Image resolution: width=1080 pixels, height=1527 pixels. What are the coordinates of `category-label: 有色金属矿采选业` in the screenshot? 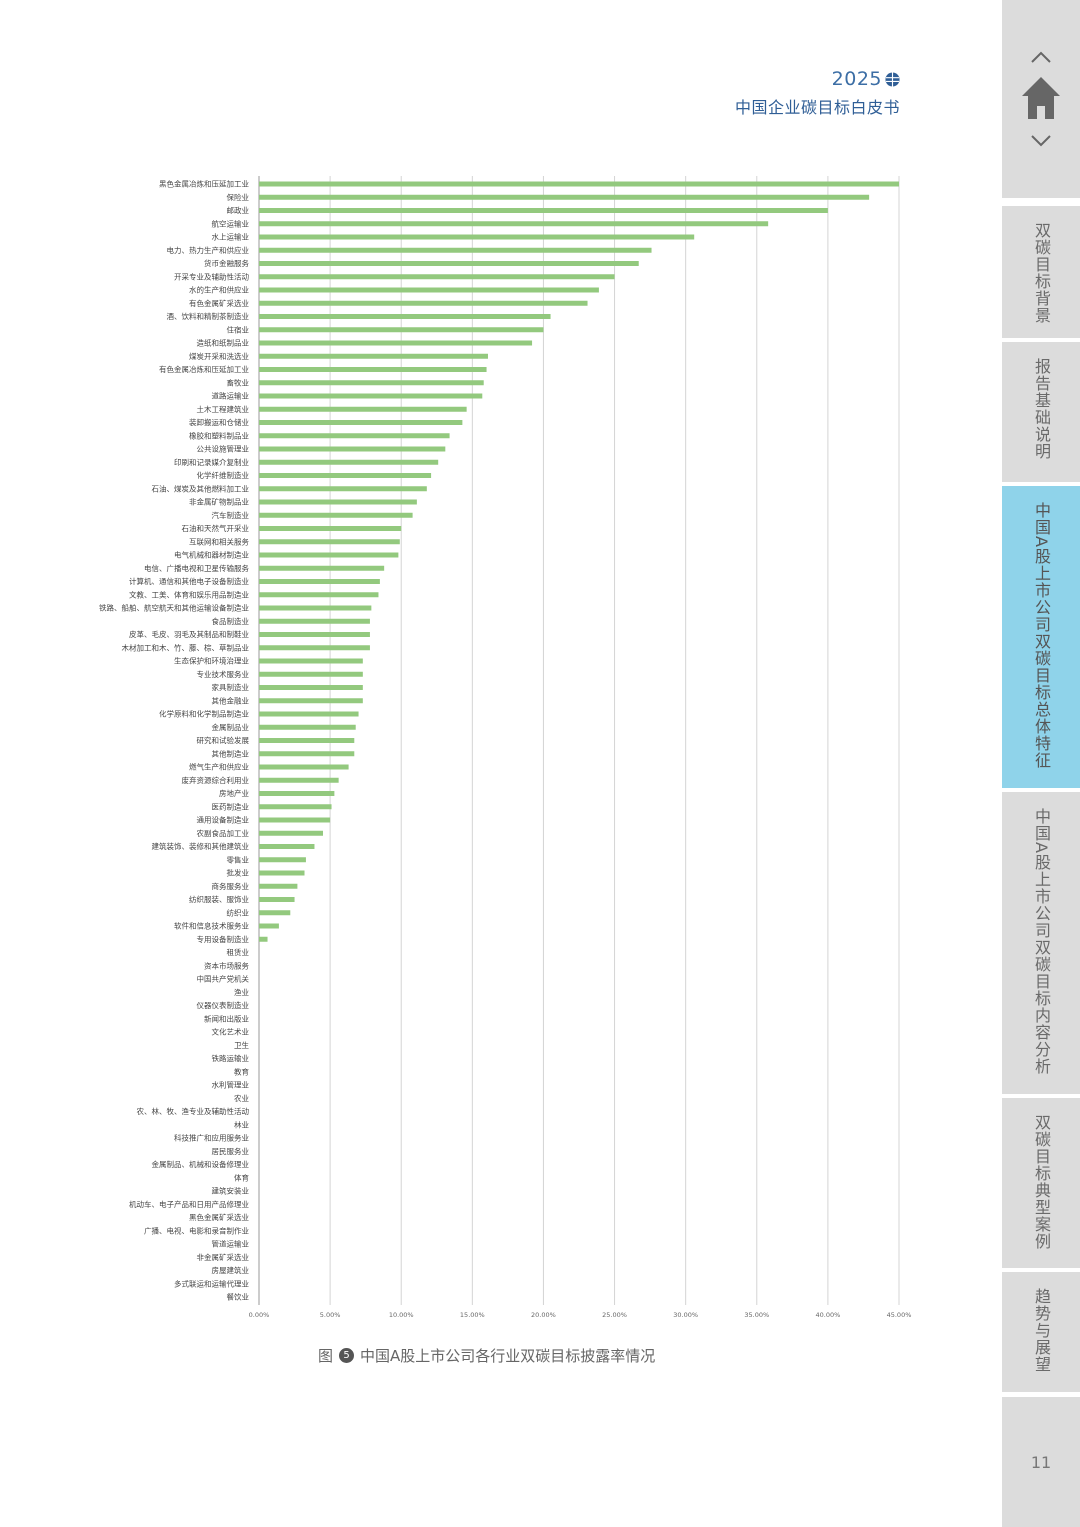 It's located at (219, 303).